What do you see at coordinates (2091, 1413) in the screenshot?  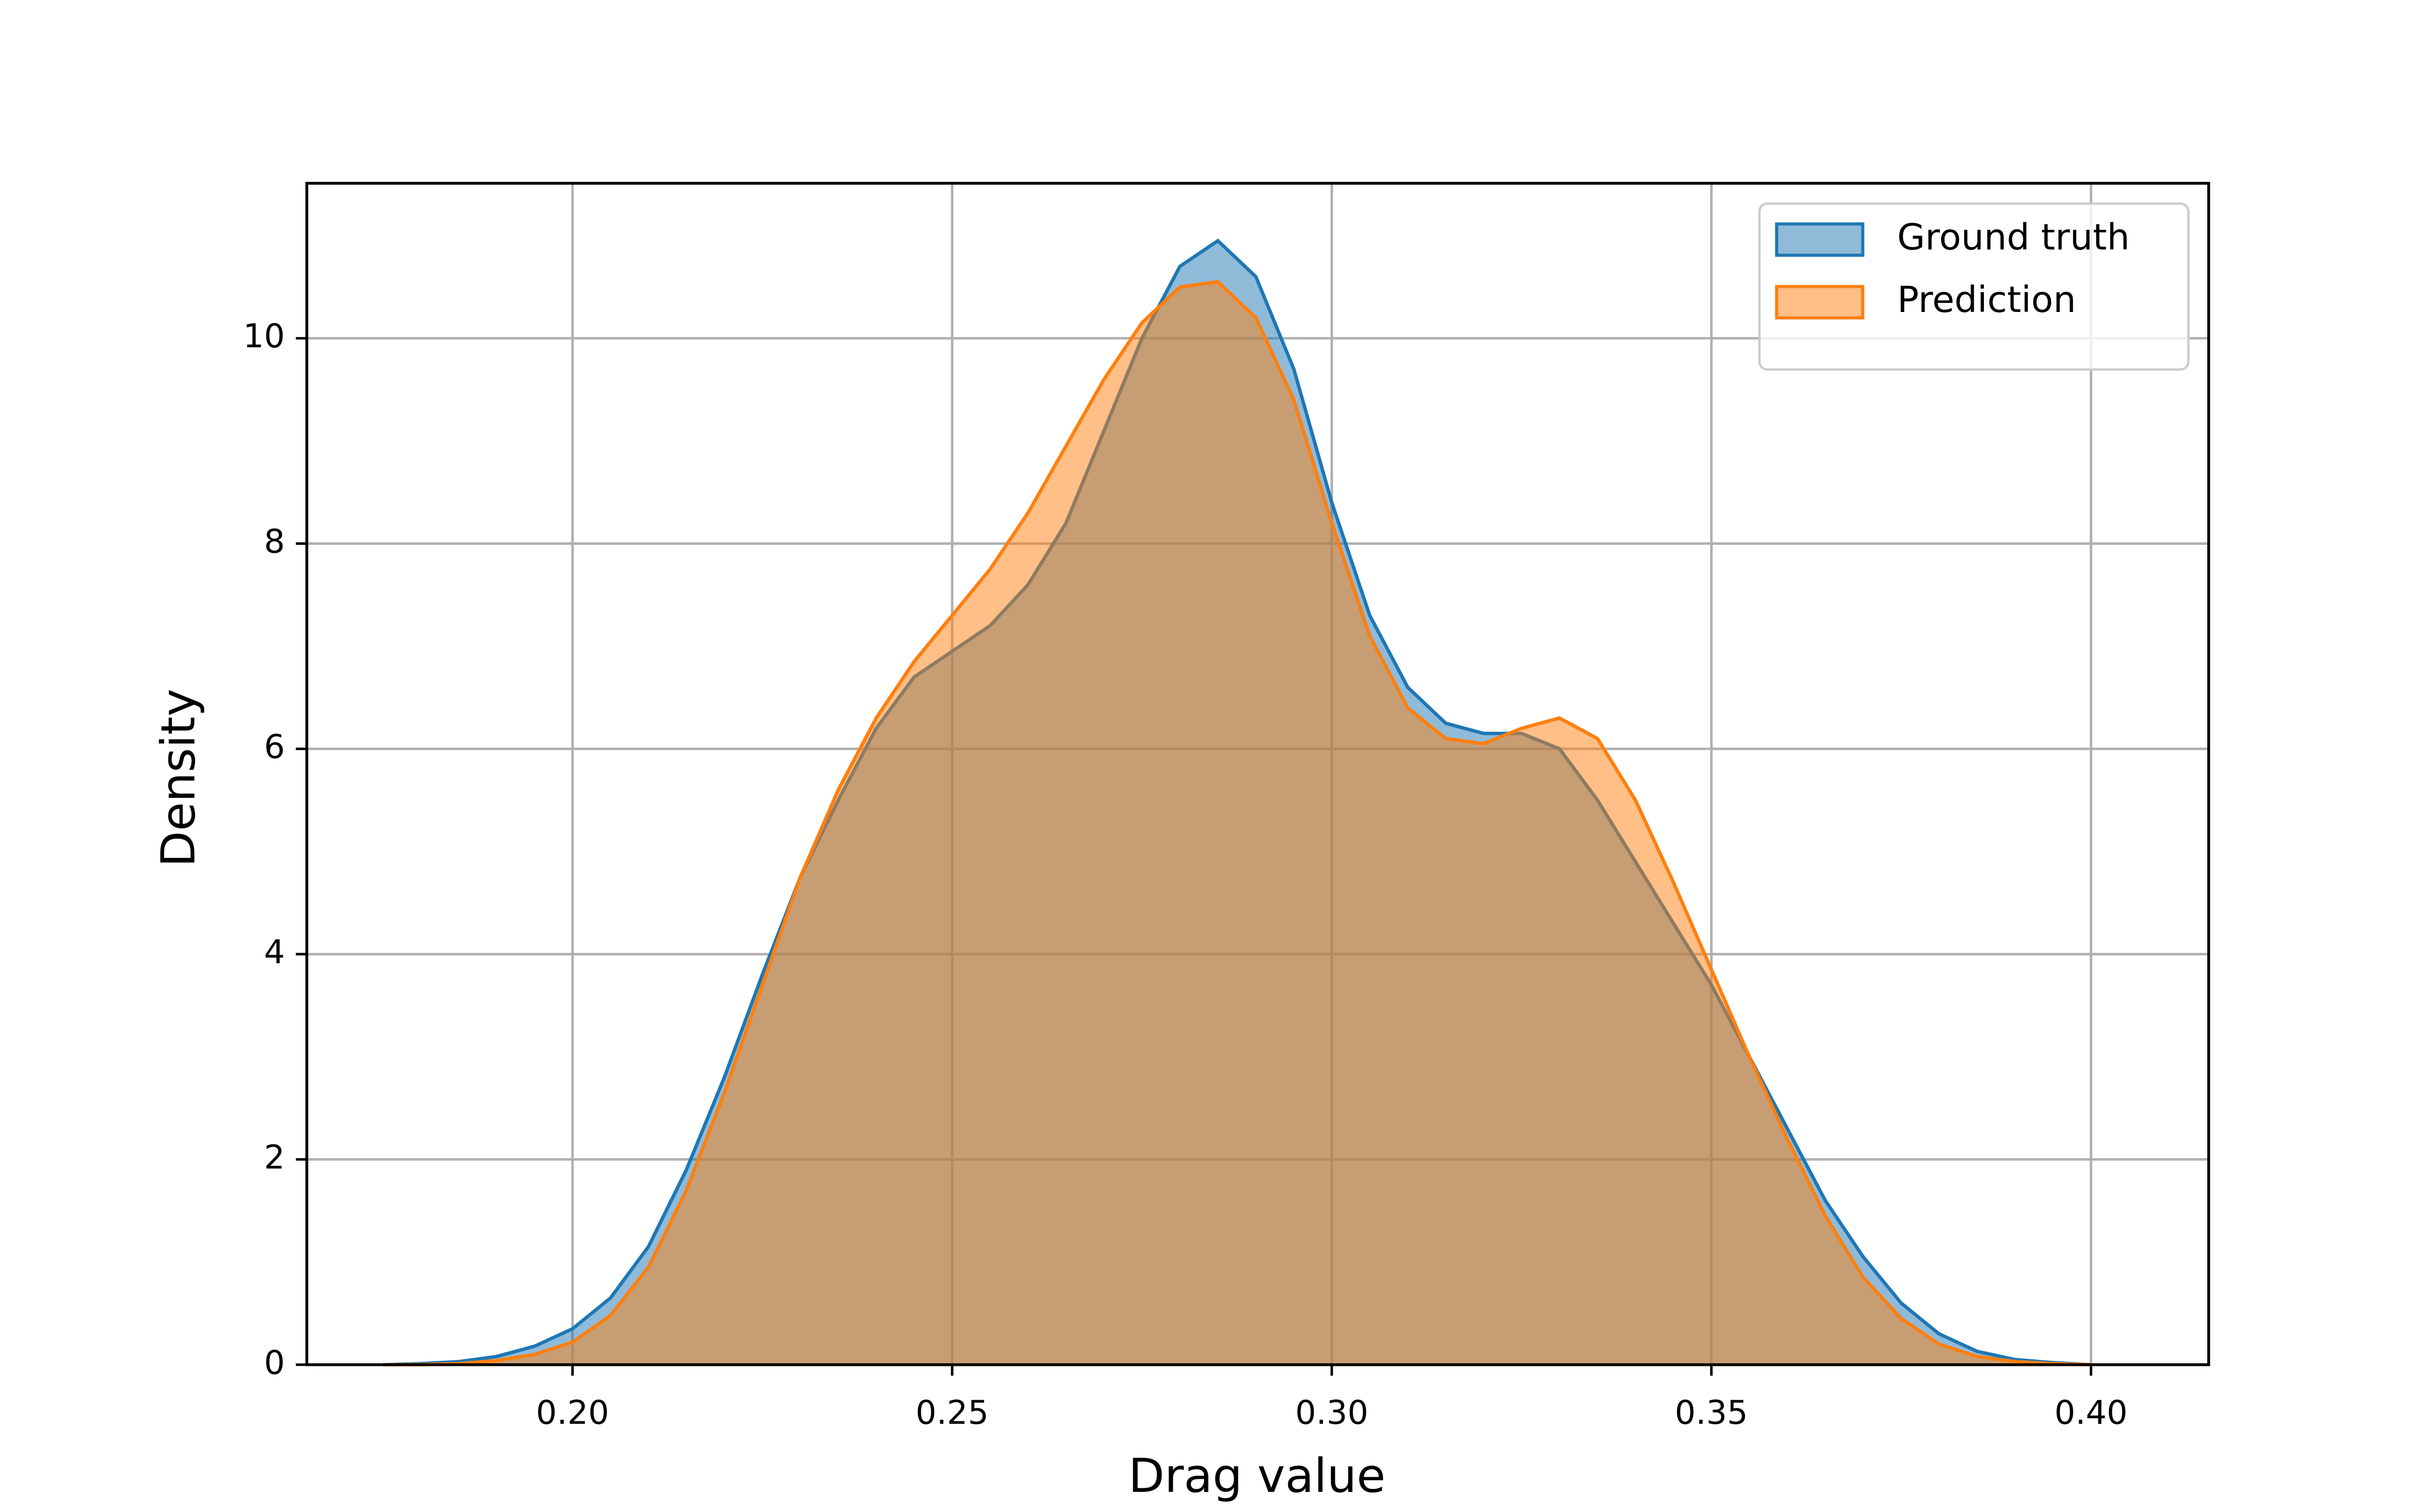 I see `x-tick-label: 0.40` at bounding box center [2091, 1413].